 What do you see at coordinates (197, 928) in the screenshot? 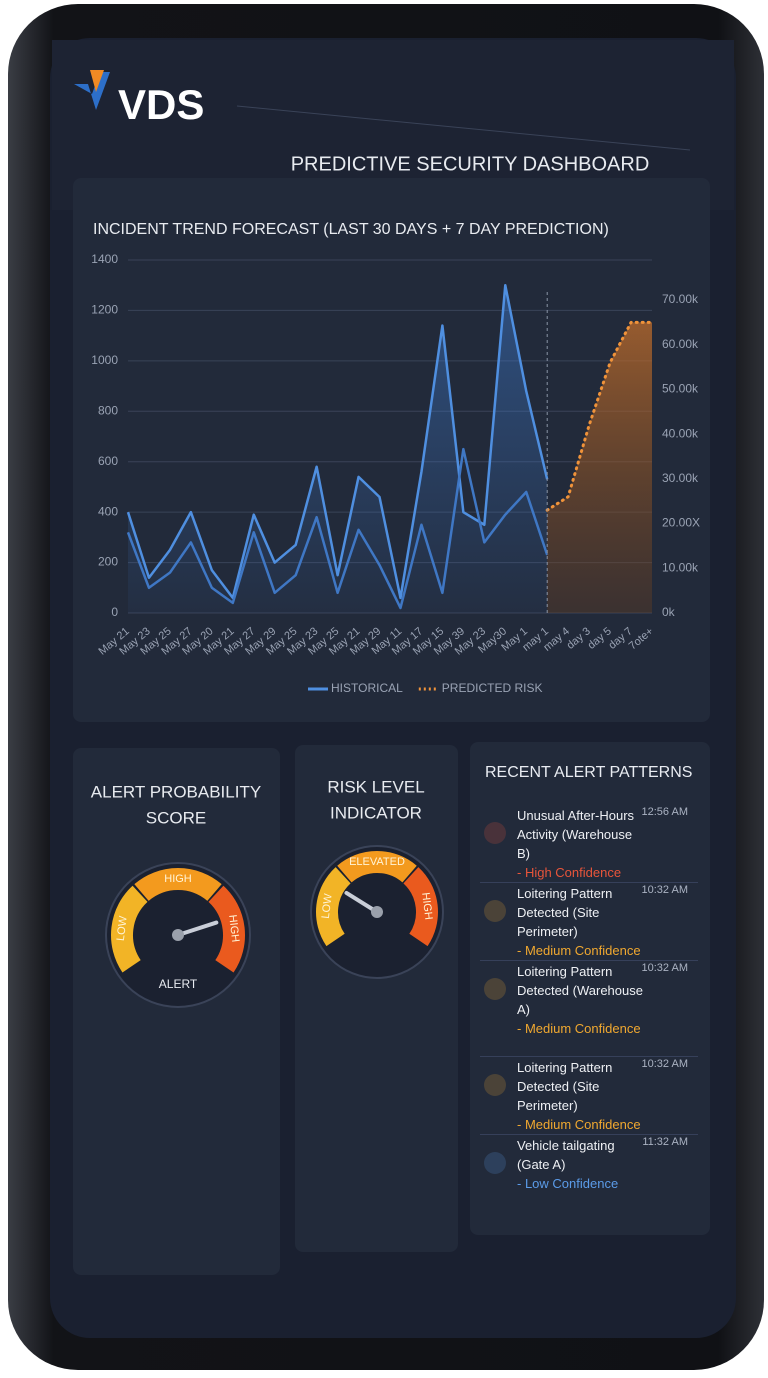
I see `gauge-needle` at bounding box center [197, 928].